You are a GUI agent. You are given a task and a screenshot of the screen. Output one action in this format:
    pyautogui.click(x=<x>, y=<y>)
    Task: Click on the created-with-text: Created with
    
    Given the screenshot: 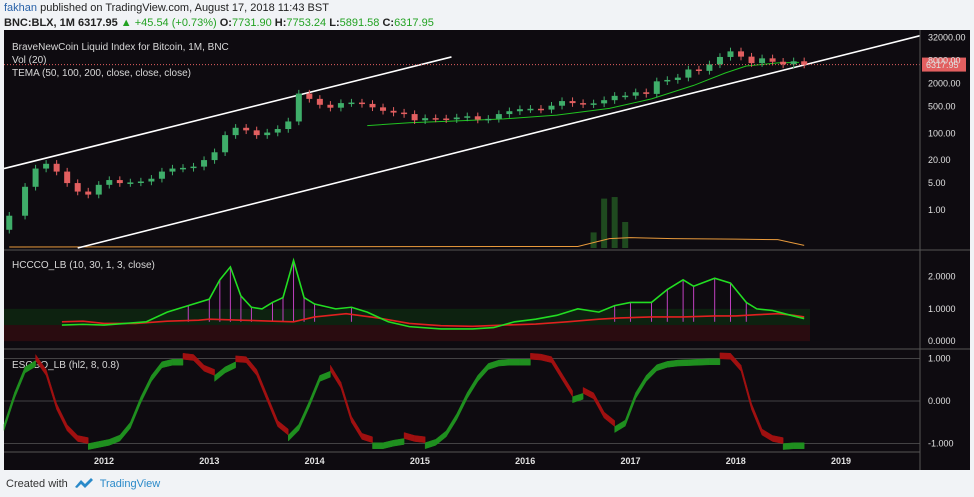 What is the action you would take?
    pyautogui.click(x=37, y=484)
    